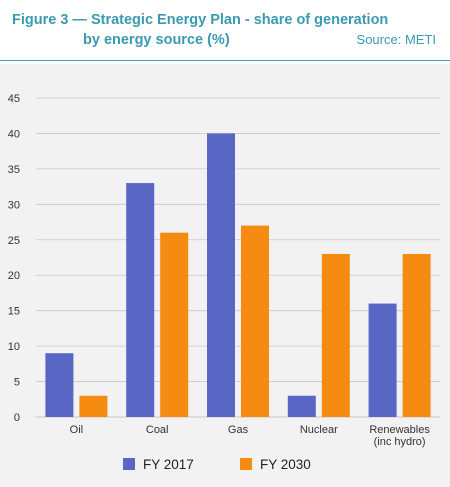 This screenshot has width=450, height=487. What do you see at coordinates (396, 39) in the screenshot?
I see `chart-source: Source: METI` at bounding box center [396, 39].